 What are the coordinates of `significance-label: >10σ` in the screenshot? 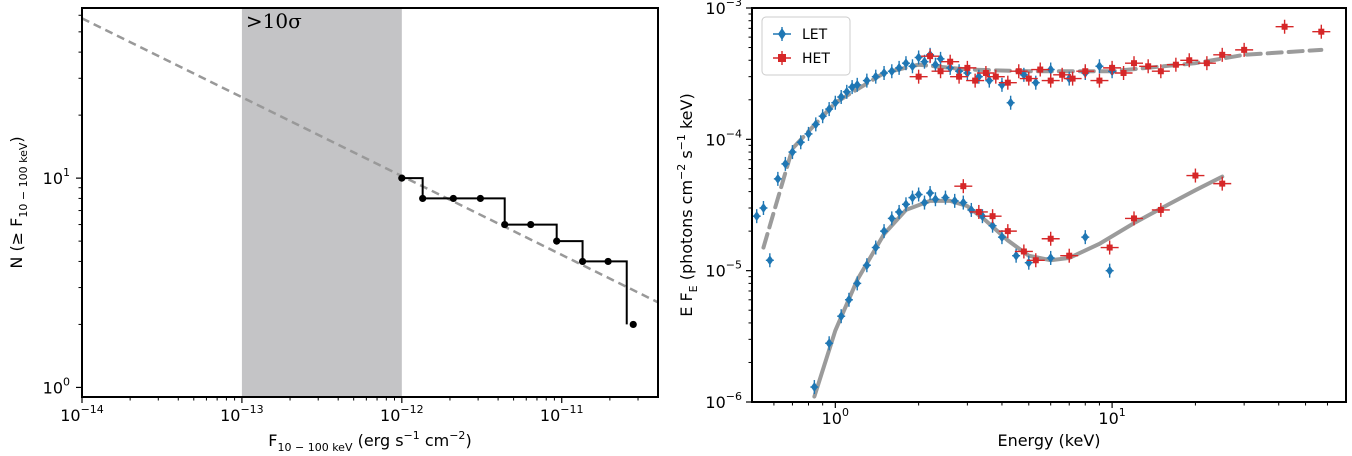 It's located at (274, 21).